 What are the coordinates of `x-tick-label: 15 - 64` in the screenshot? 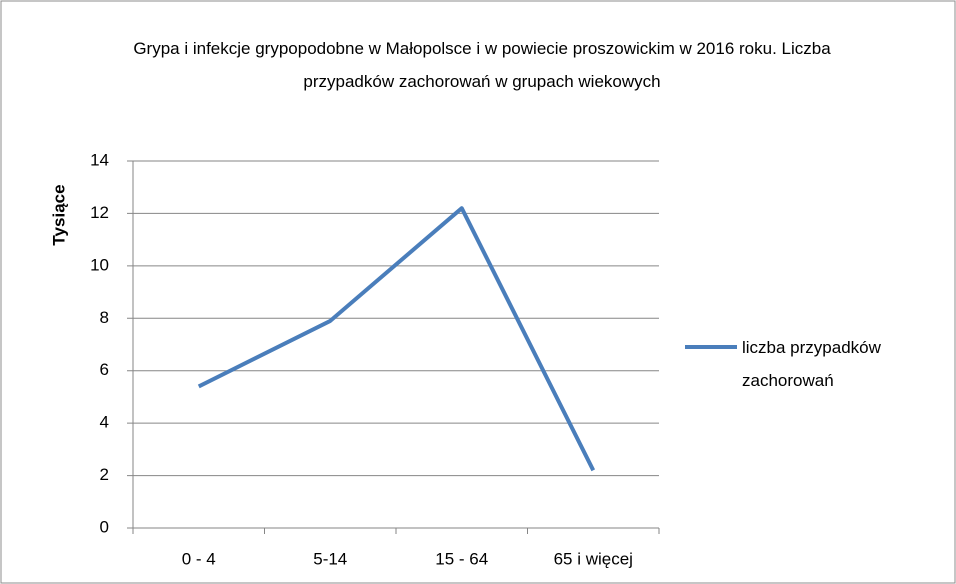 It's located at (461, 558).